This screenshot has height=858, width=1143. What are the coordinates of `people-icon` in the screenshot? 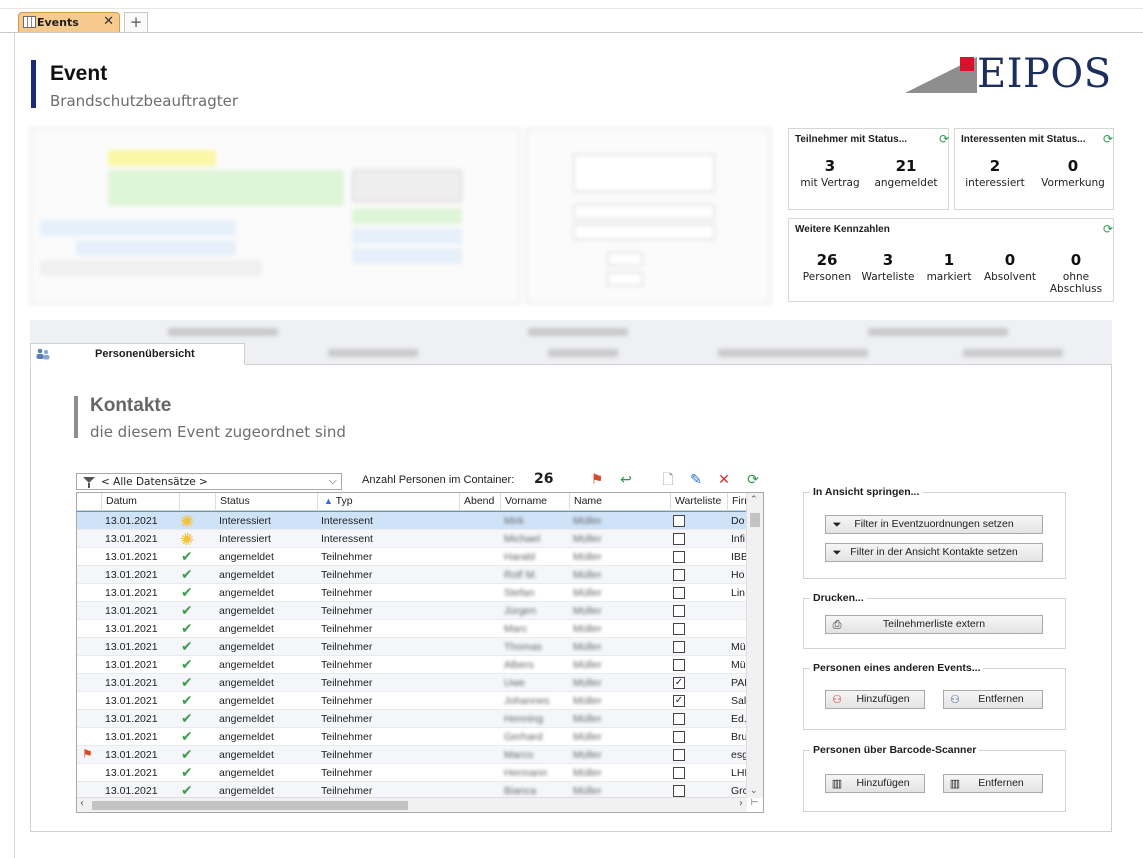 It's located at (43, 354).